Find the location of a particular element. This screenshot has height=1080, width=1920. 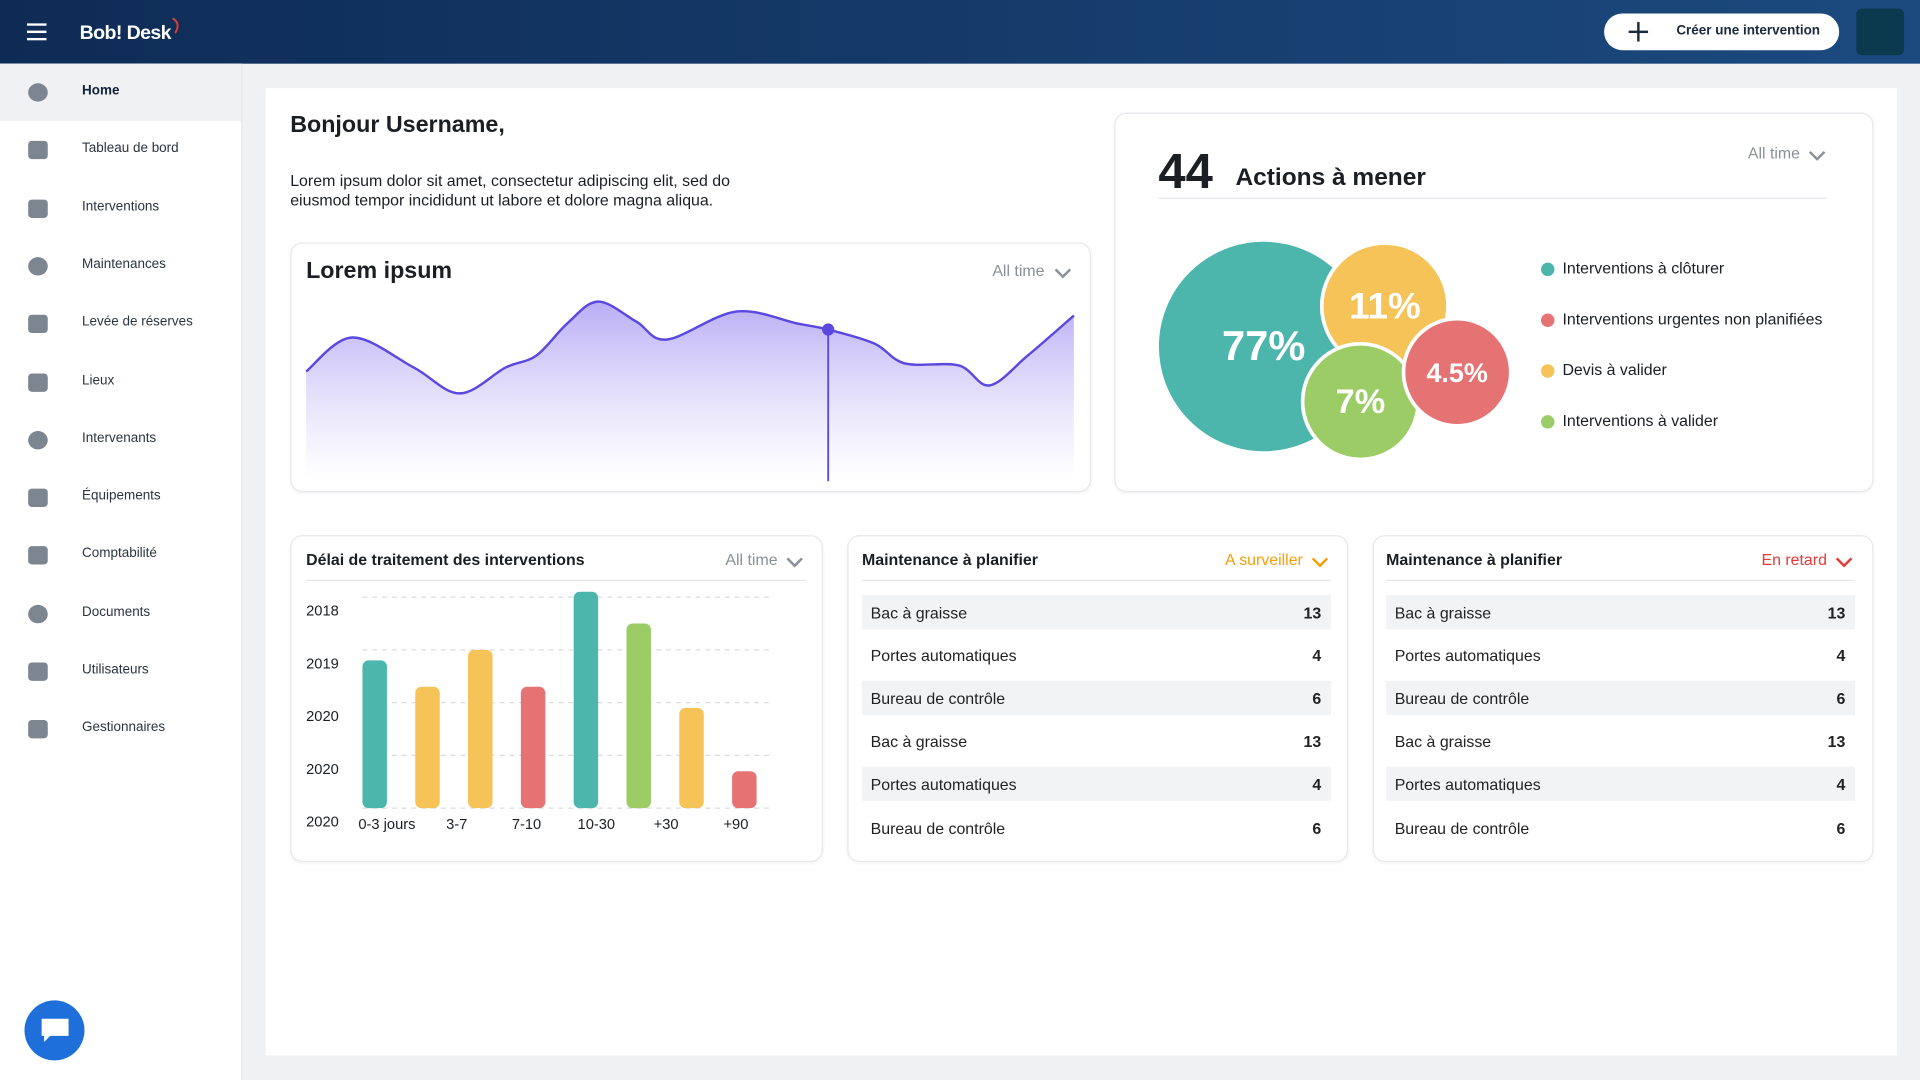

nav-label: Lieux is located at coordinates (98, 380).